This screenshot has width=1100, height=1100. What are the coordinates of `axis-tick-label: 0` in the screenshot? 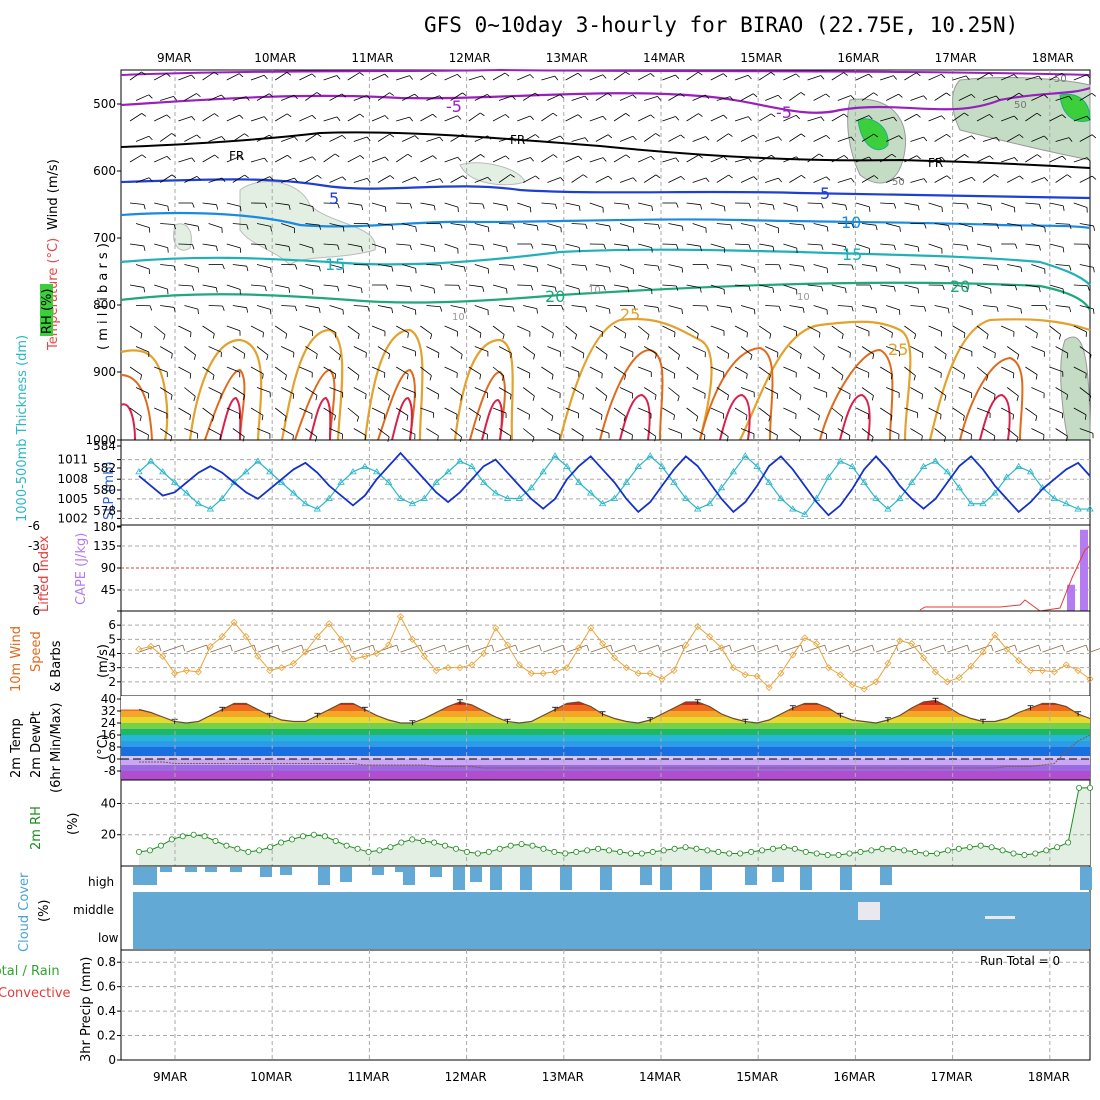 It's located at (112, 1060).